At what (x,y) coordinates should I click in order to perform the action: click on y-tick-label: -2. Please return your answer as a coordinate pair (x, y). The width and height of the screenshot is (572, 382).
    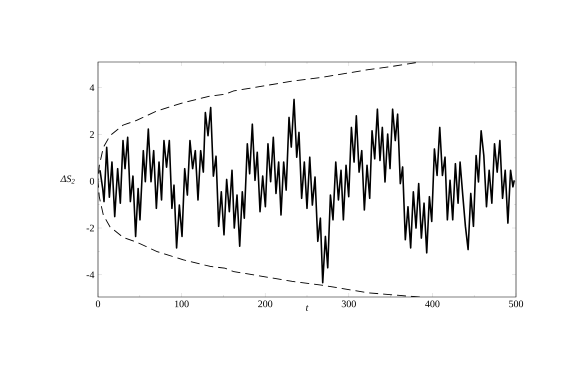
    Looking at the image, I should click on (90, 228).